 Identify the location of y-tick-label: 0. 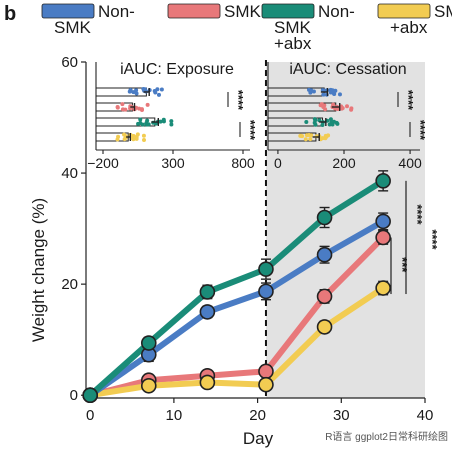
(74, 395).